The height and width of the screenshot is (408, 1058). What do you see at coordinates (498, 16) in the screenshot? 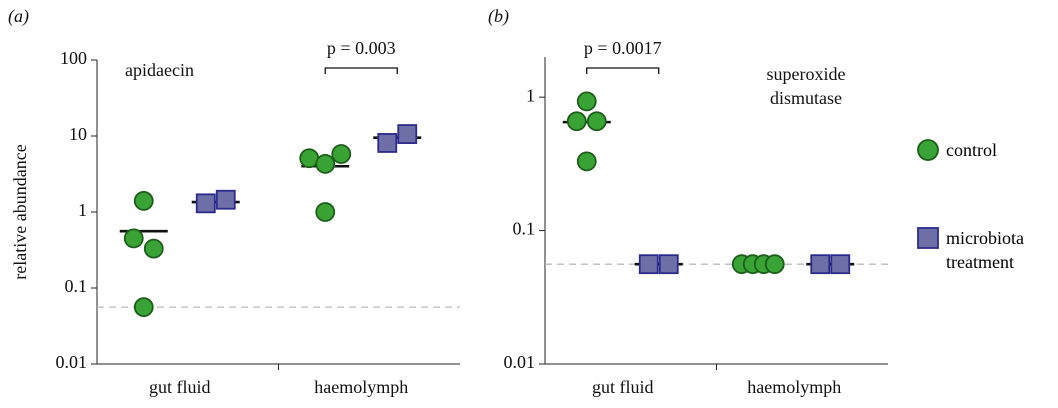
I see `panel-label: (b)` at bounding box center [498, 16].